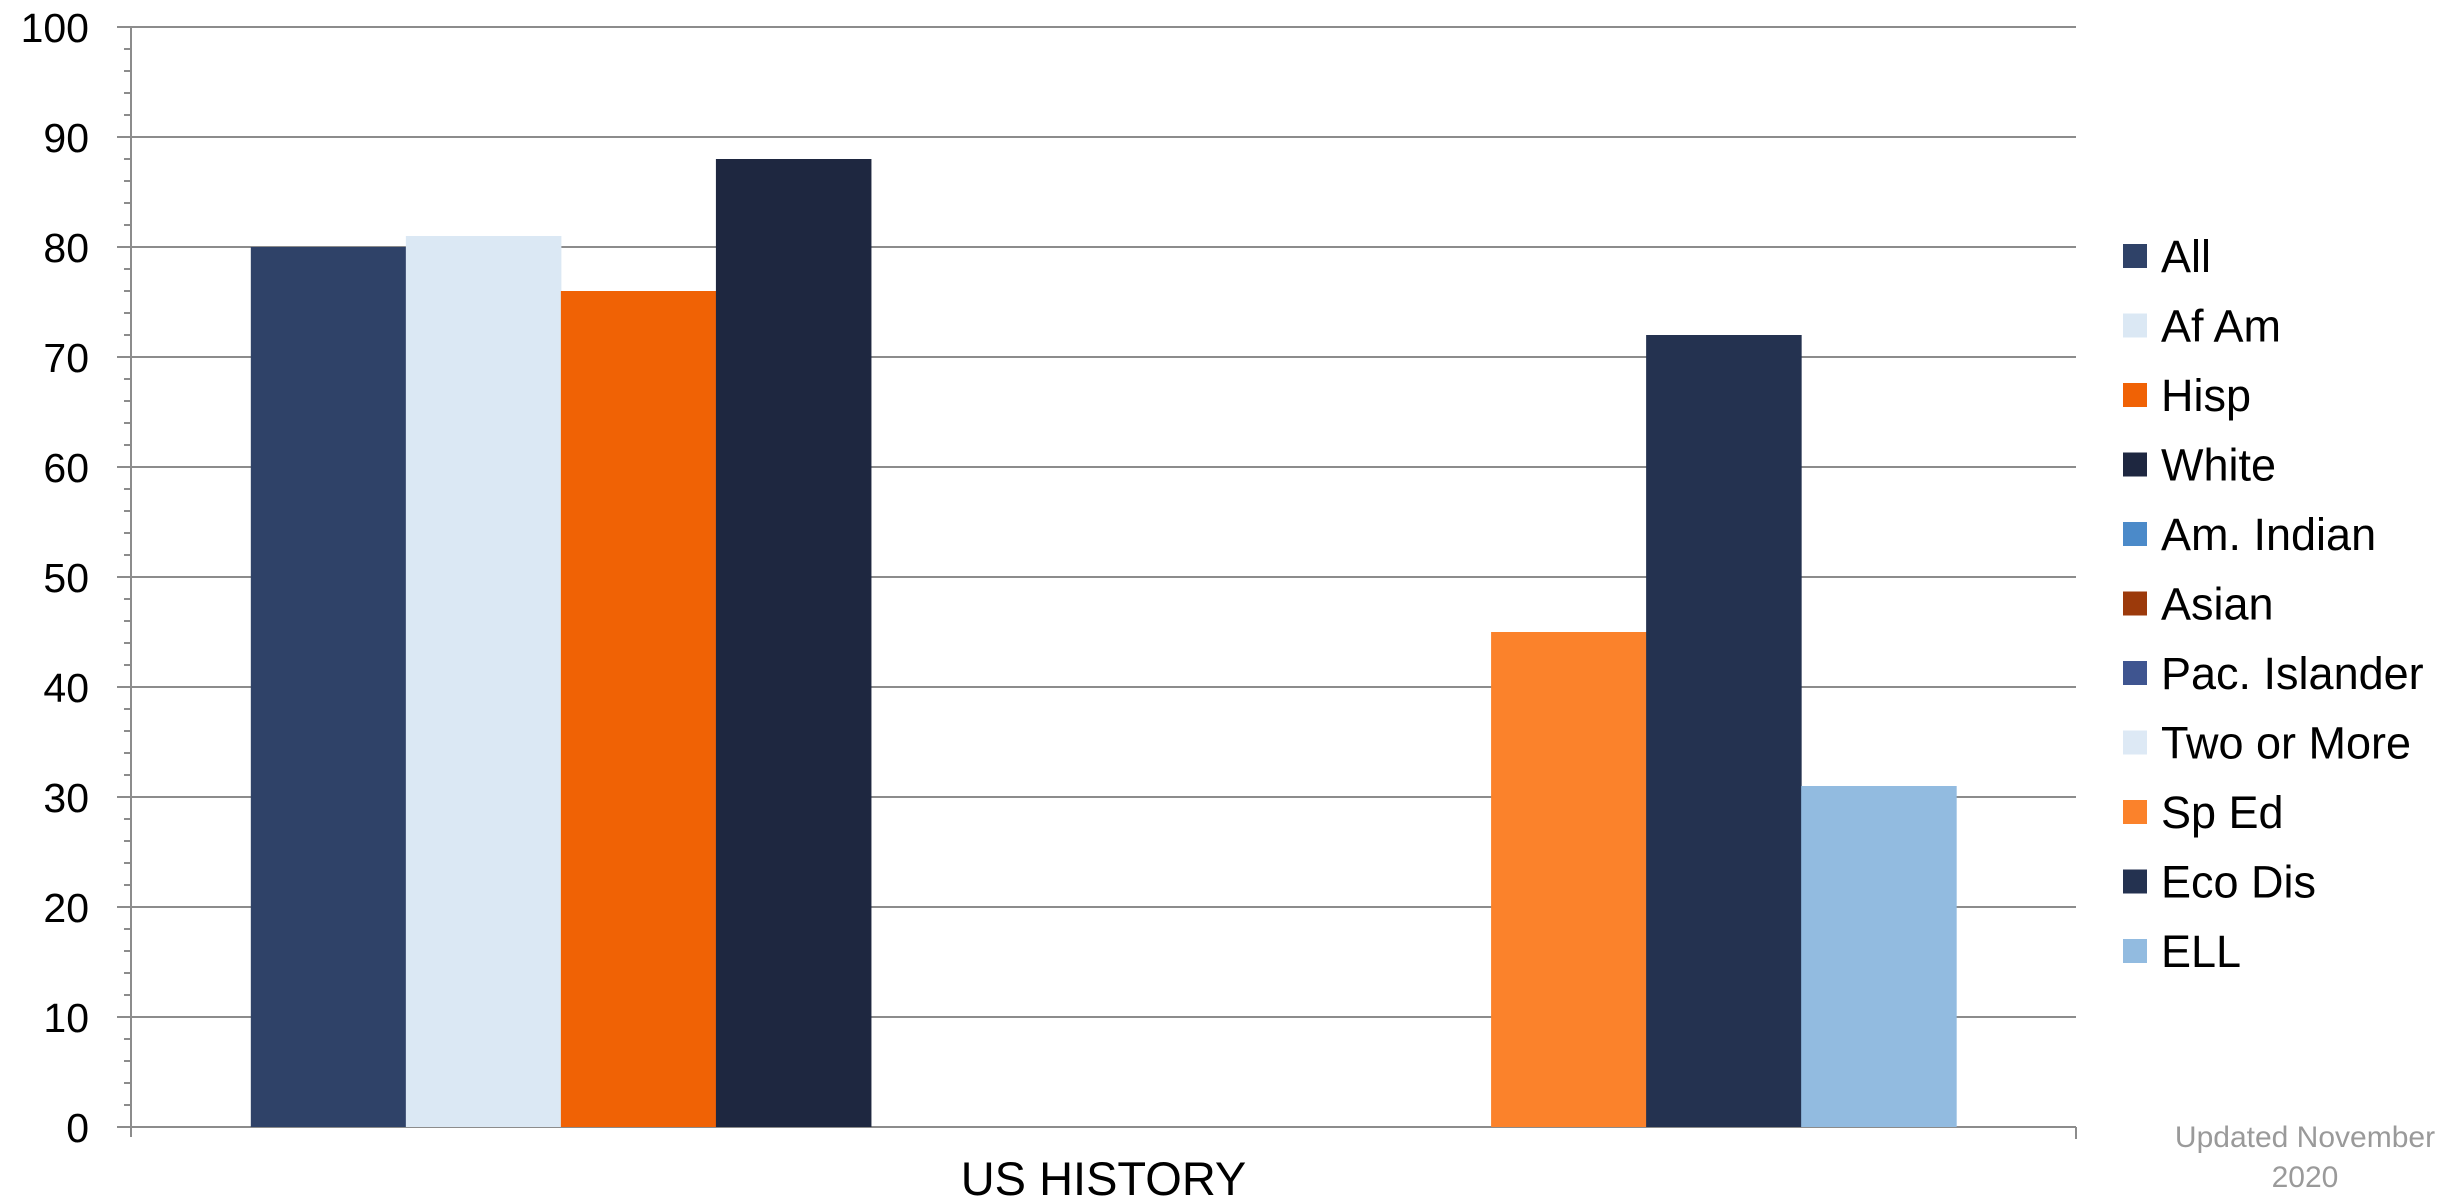 This screenshot has width=2455, height=1198. I want to click on y-tick-label: 50, so click(66, 578).